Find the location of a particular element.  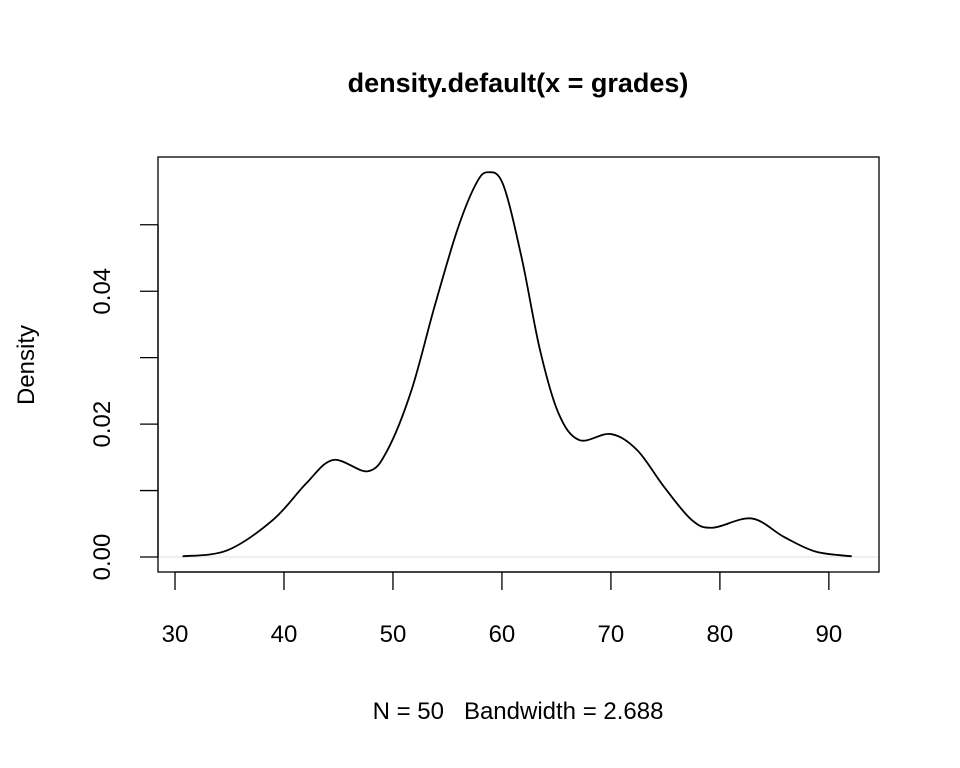

y-tick-label: 0.04 is located at coordinates (102, 291).